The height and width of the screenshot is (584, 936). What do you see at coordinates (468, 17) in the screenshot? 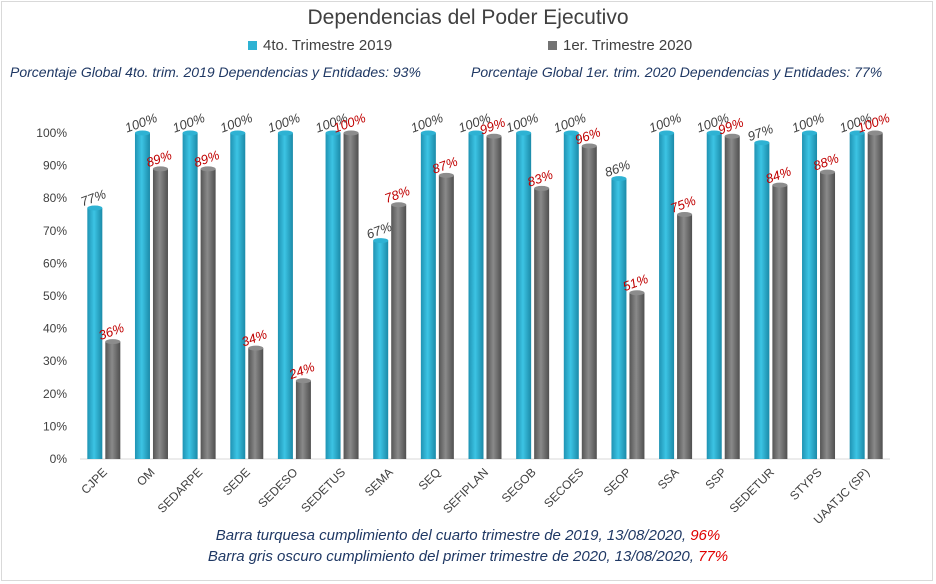
I see `chart-title: Dependencias del Poder Ejecutivo` at bounding box center [468, 17].